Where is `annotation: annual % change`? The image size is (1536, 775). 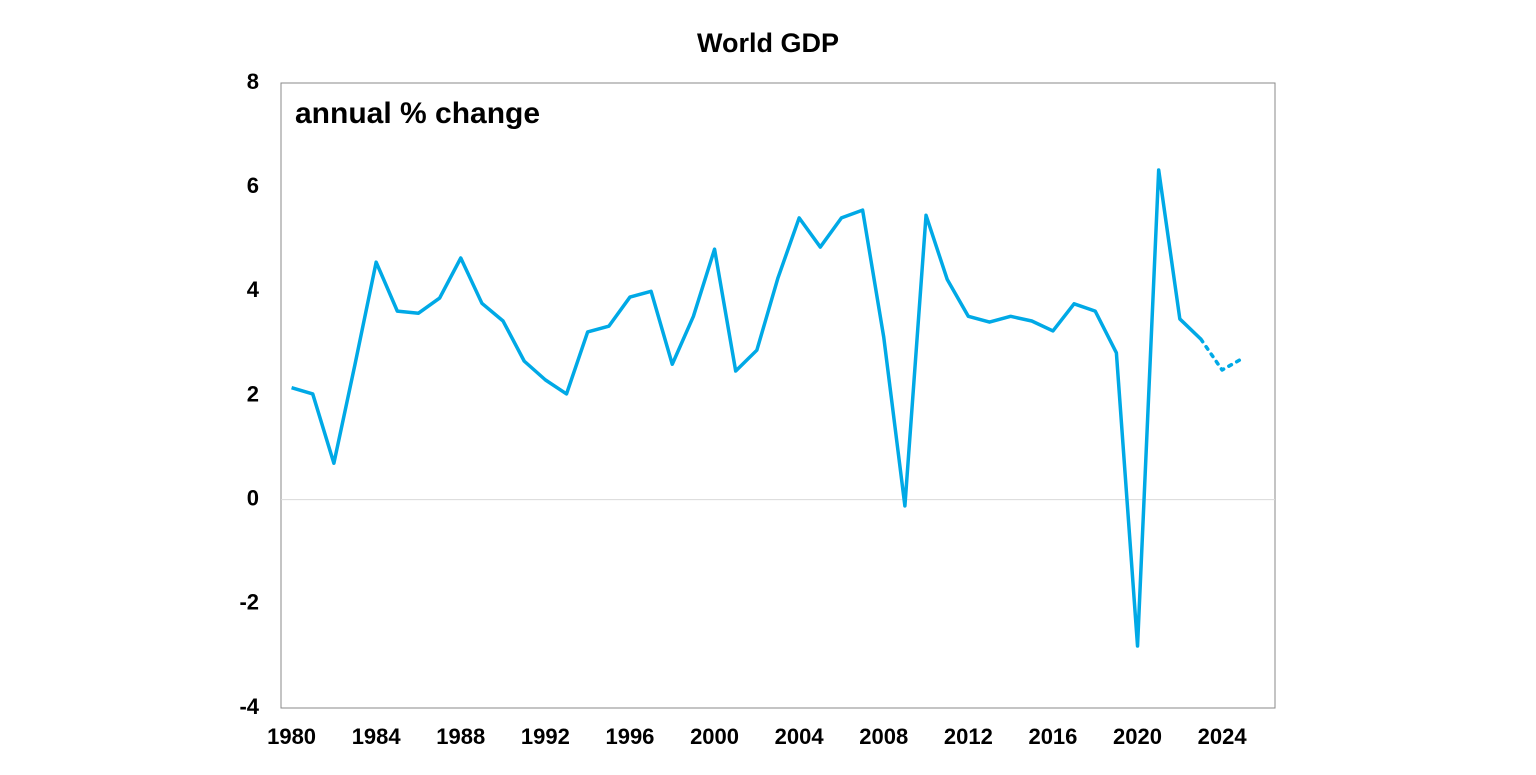 annotation: annual % change is located at coordinates (417, 113).